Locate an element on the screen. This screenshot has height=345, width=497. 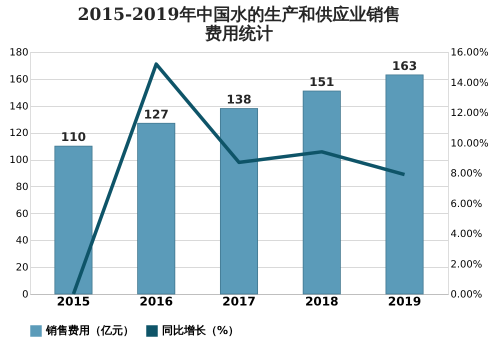
y2-tick-label: 12.00% is located at coordinates (469, 113).